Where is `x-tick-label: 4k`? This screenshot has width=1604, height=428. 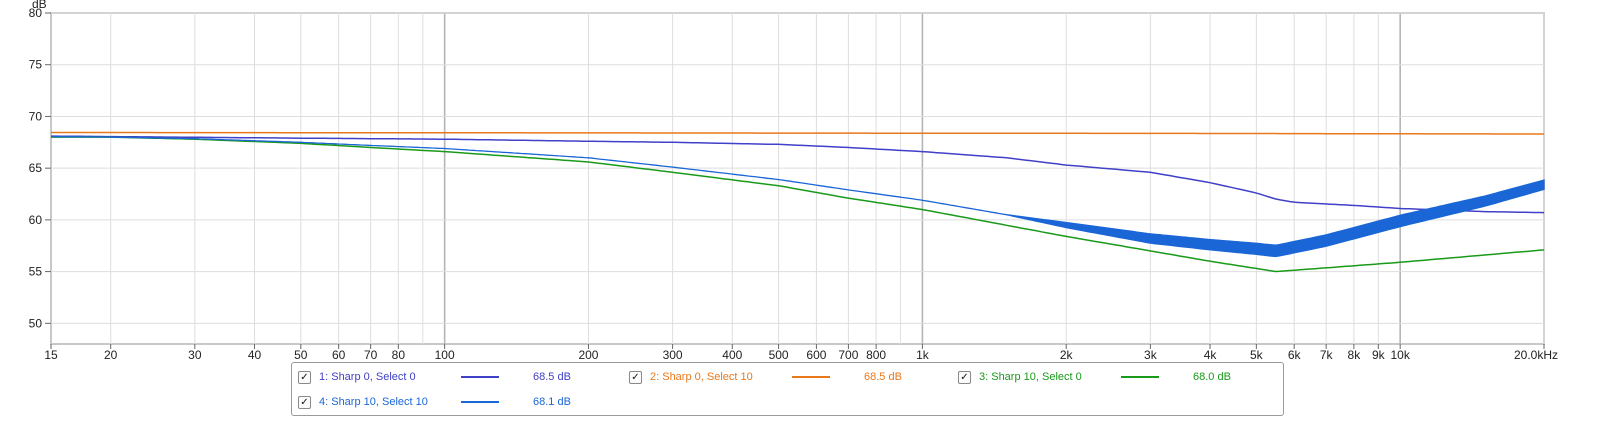 x-tick-label: 4k is located at coordinates (1211, 355).